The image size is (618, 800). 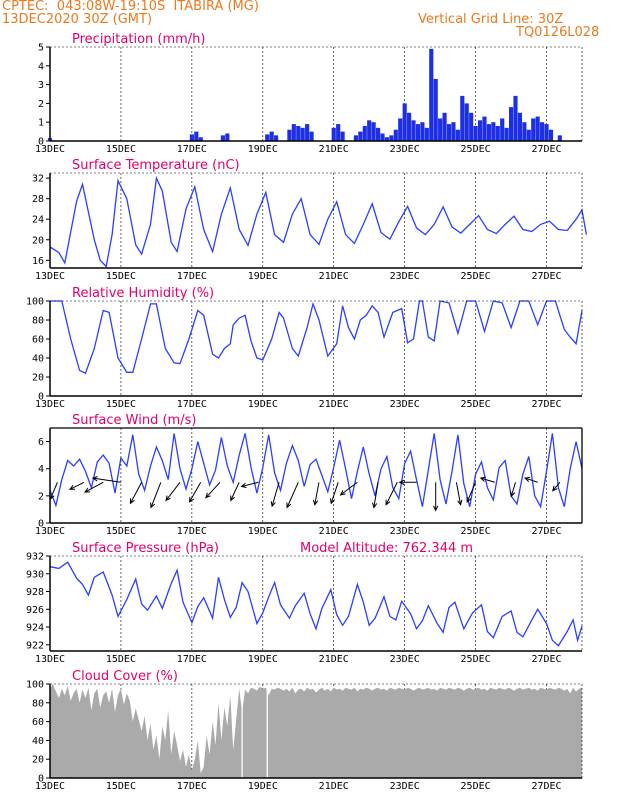 I want to click on pressure-date-label: 21DEC, so click(x=334, y=659).